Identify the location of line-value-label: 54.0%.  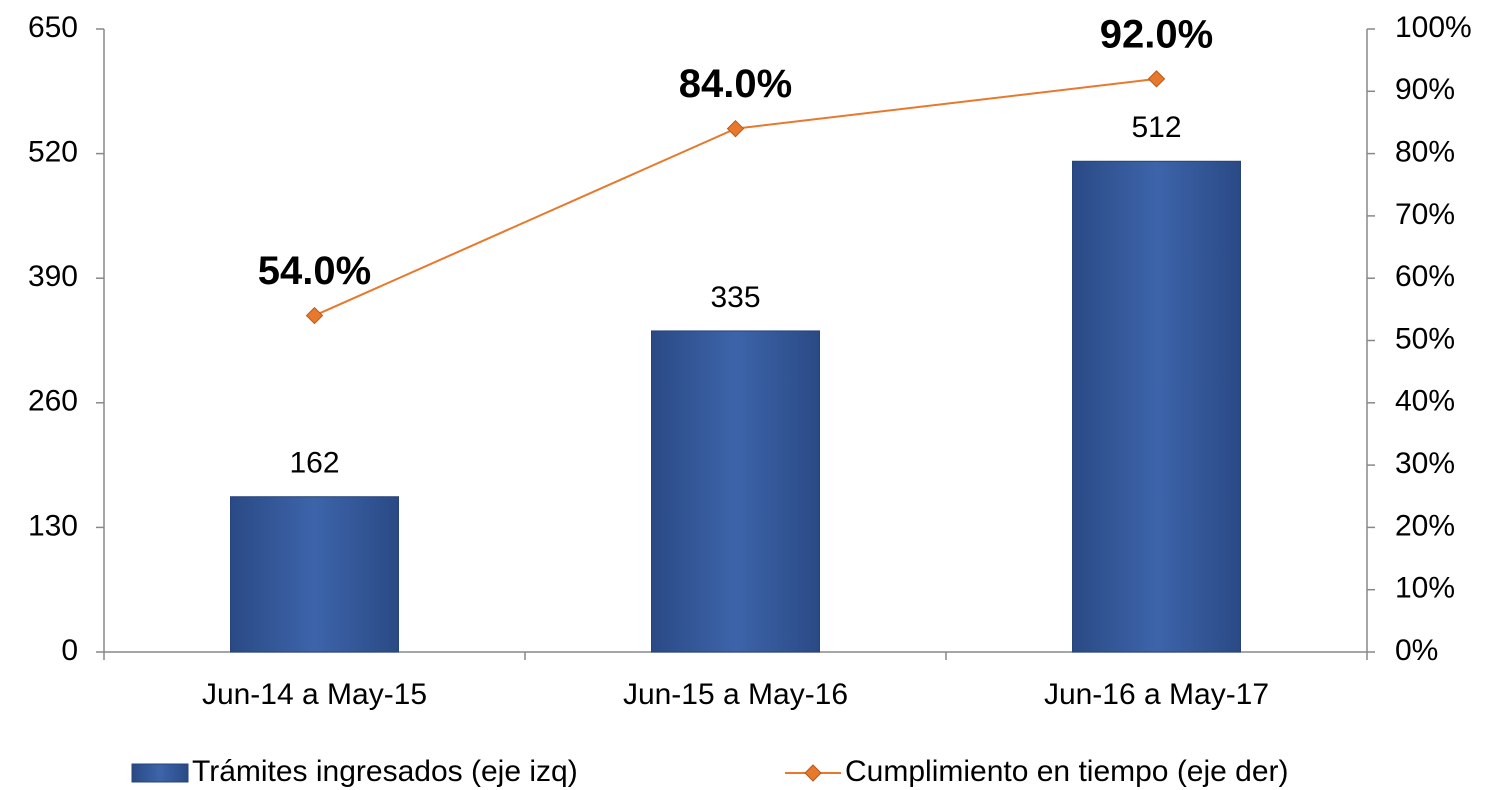
(314, 271).